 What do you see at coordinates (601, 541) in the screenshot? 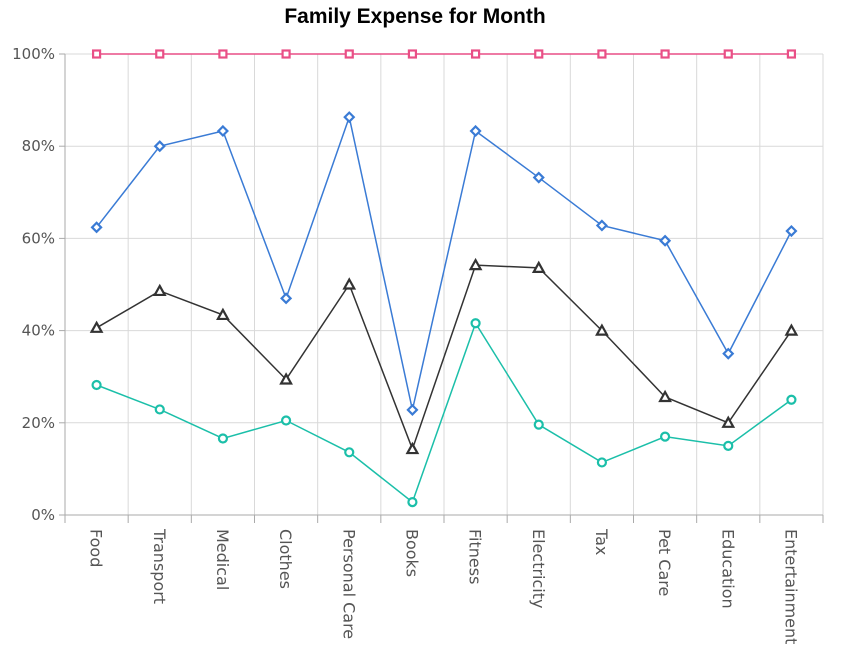
I see `x-tick-label: Tax` at bounding box center [601, 541].